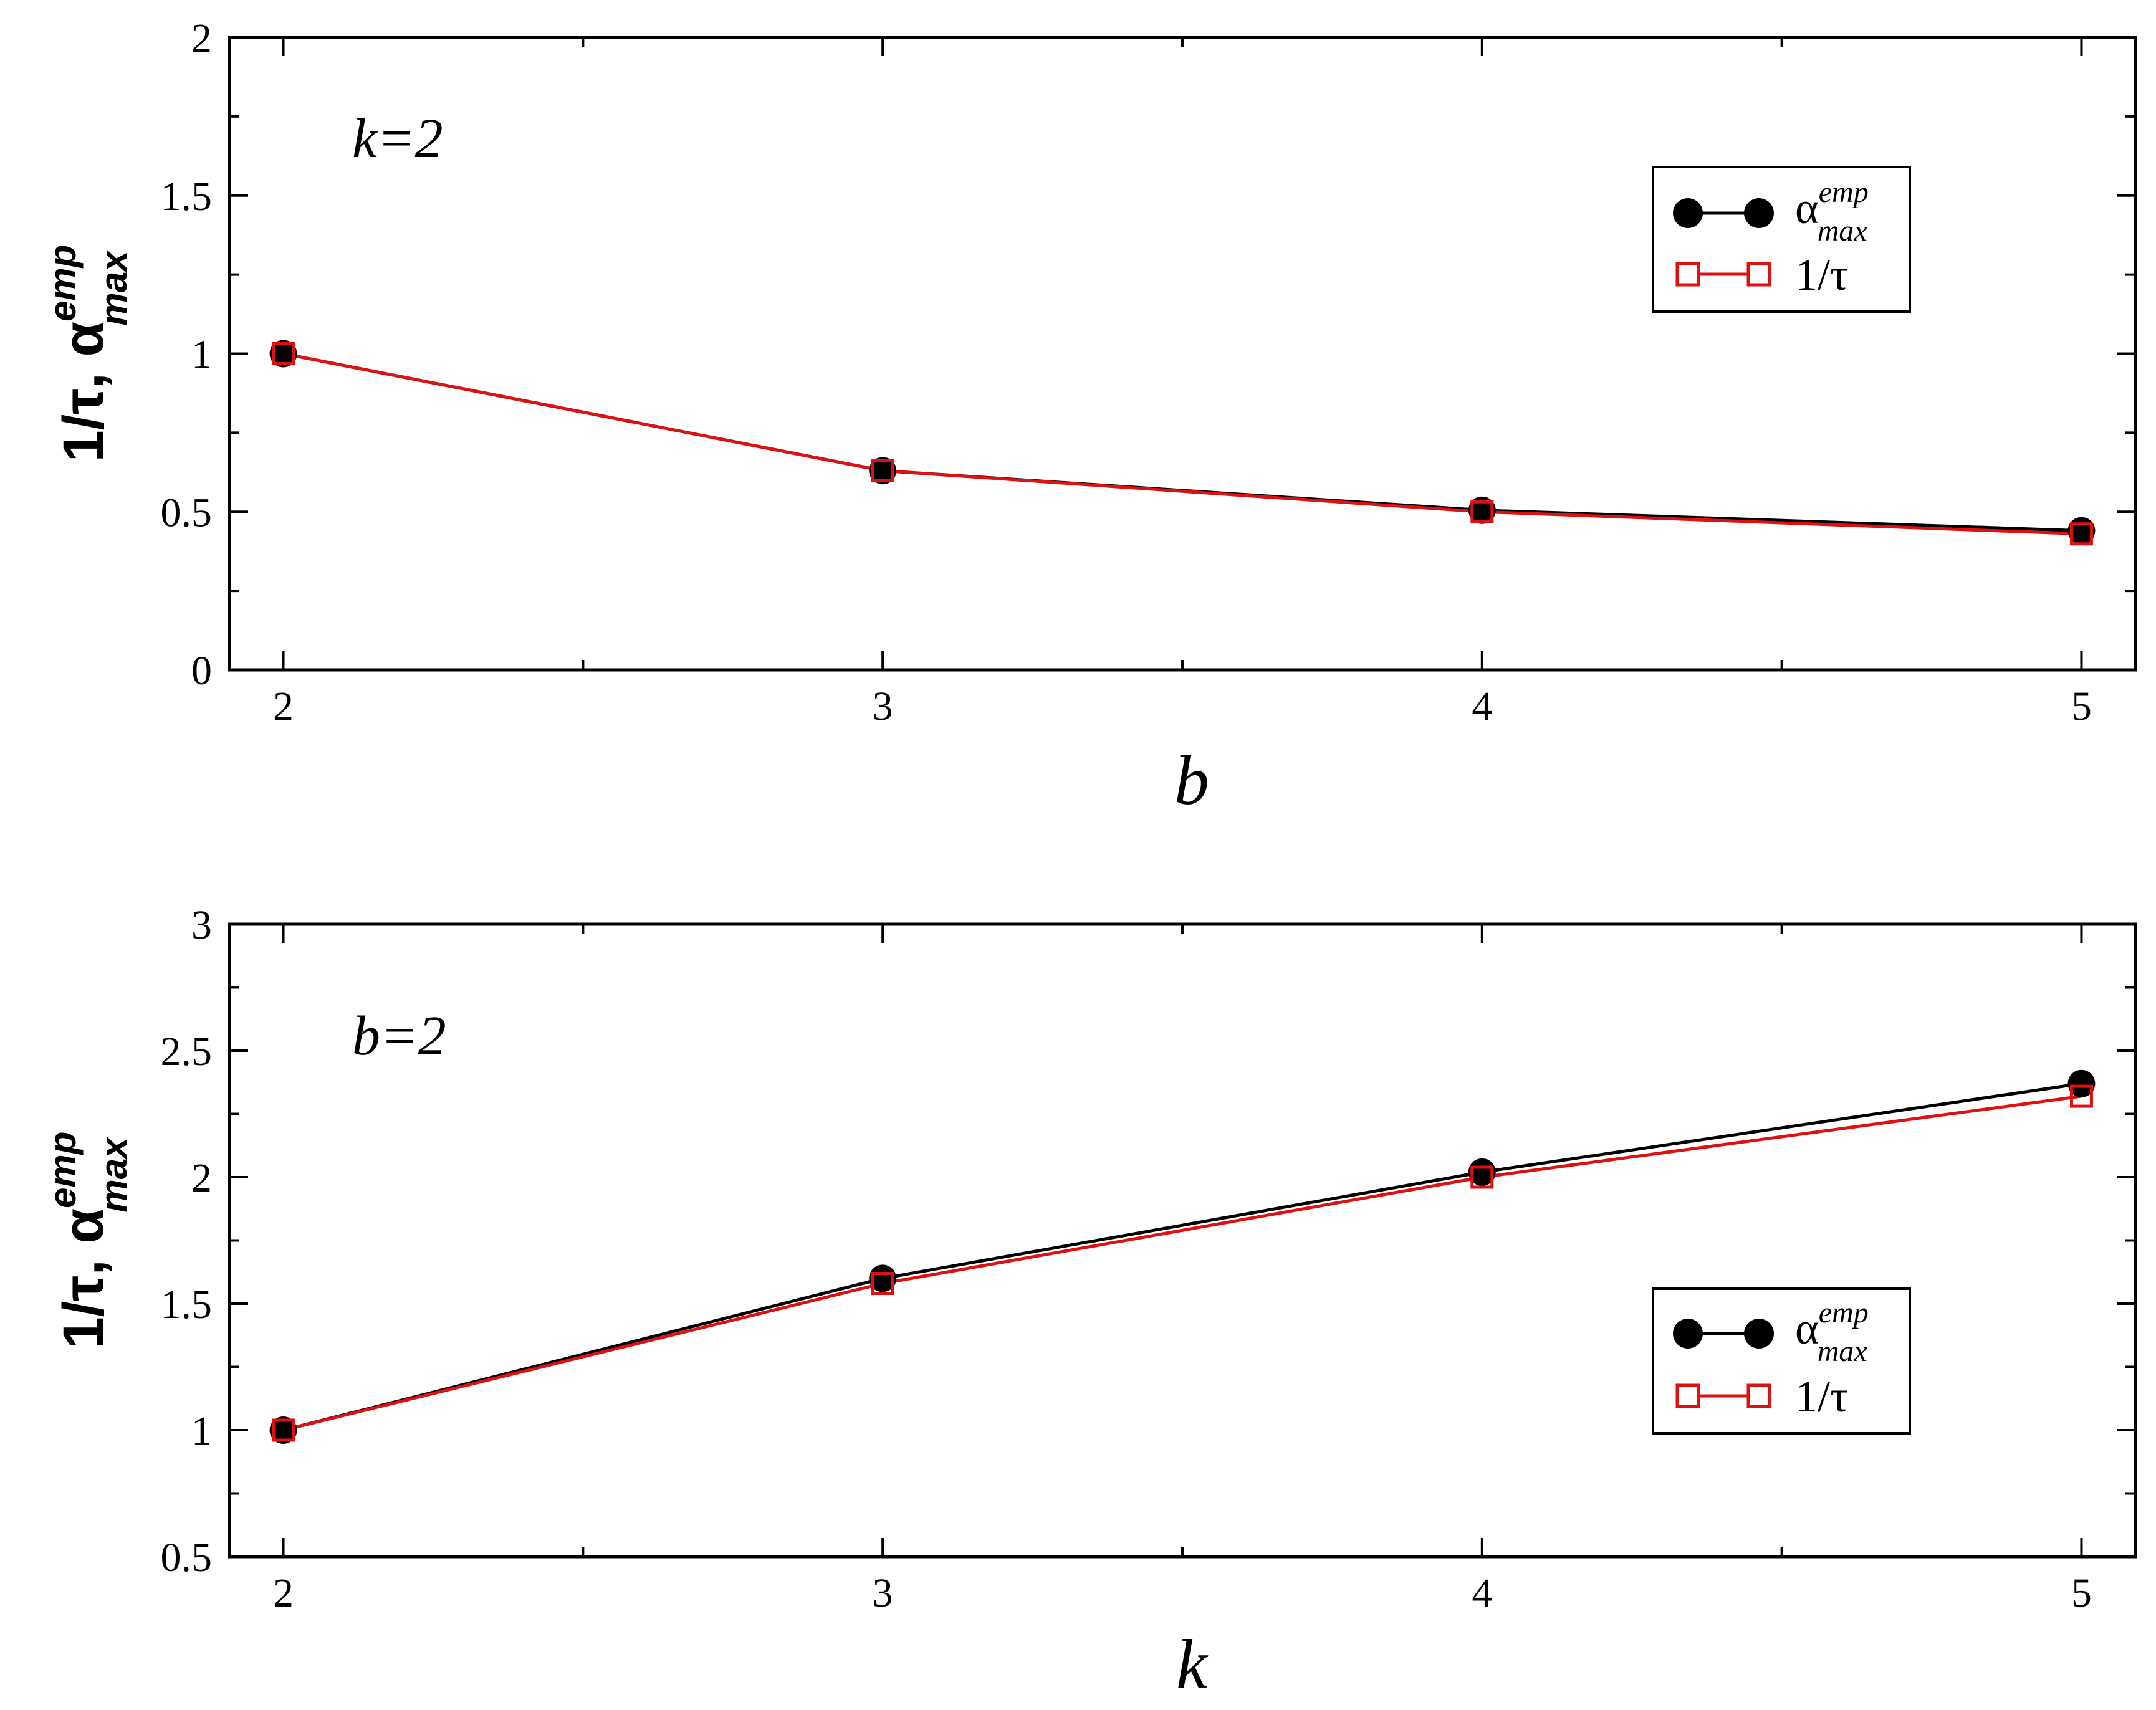 The image size is (2156, 1710). Describe the element at coordinates (201, 925) in the screenshot. I see `y-tick-label: 3` at that location.